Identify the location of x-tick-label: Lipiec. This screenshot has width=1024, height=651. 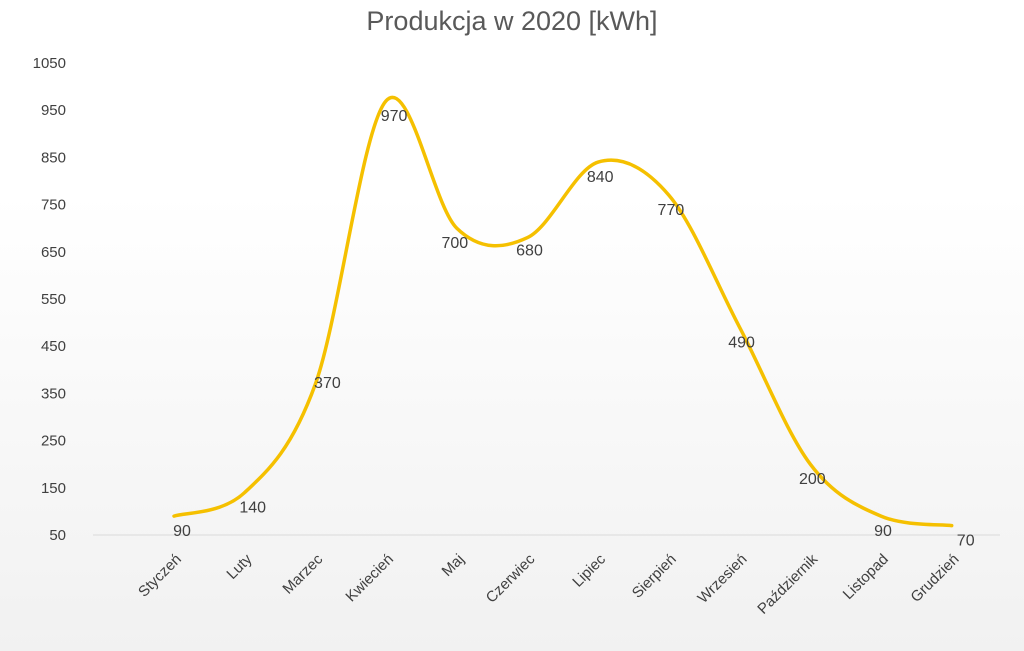
(589, 570).